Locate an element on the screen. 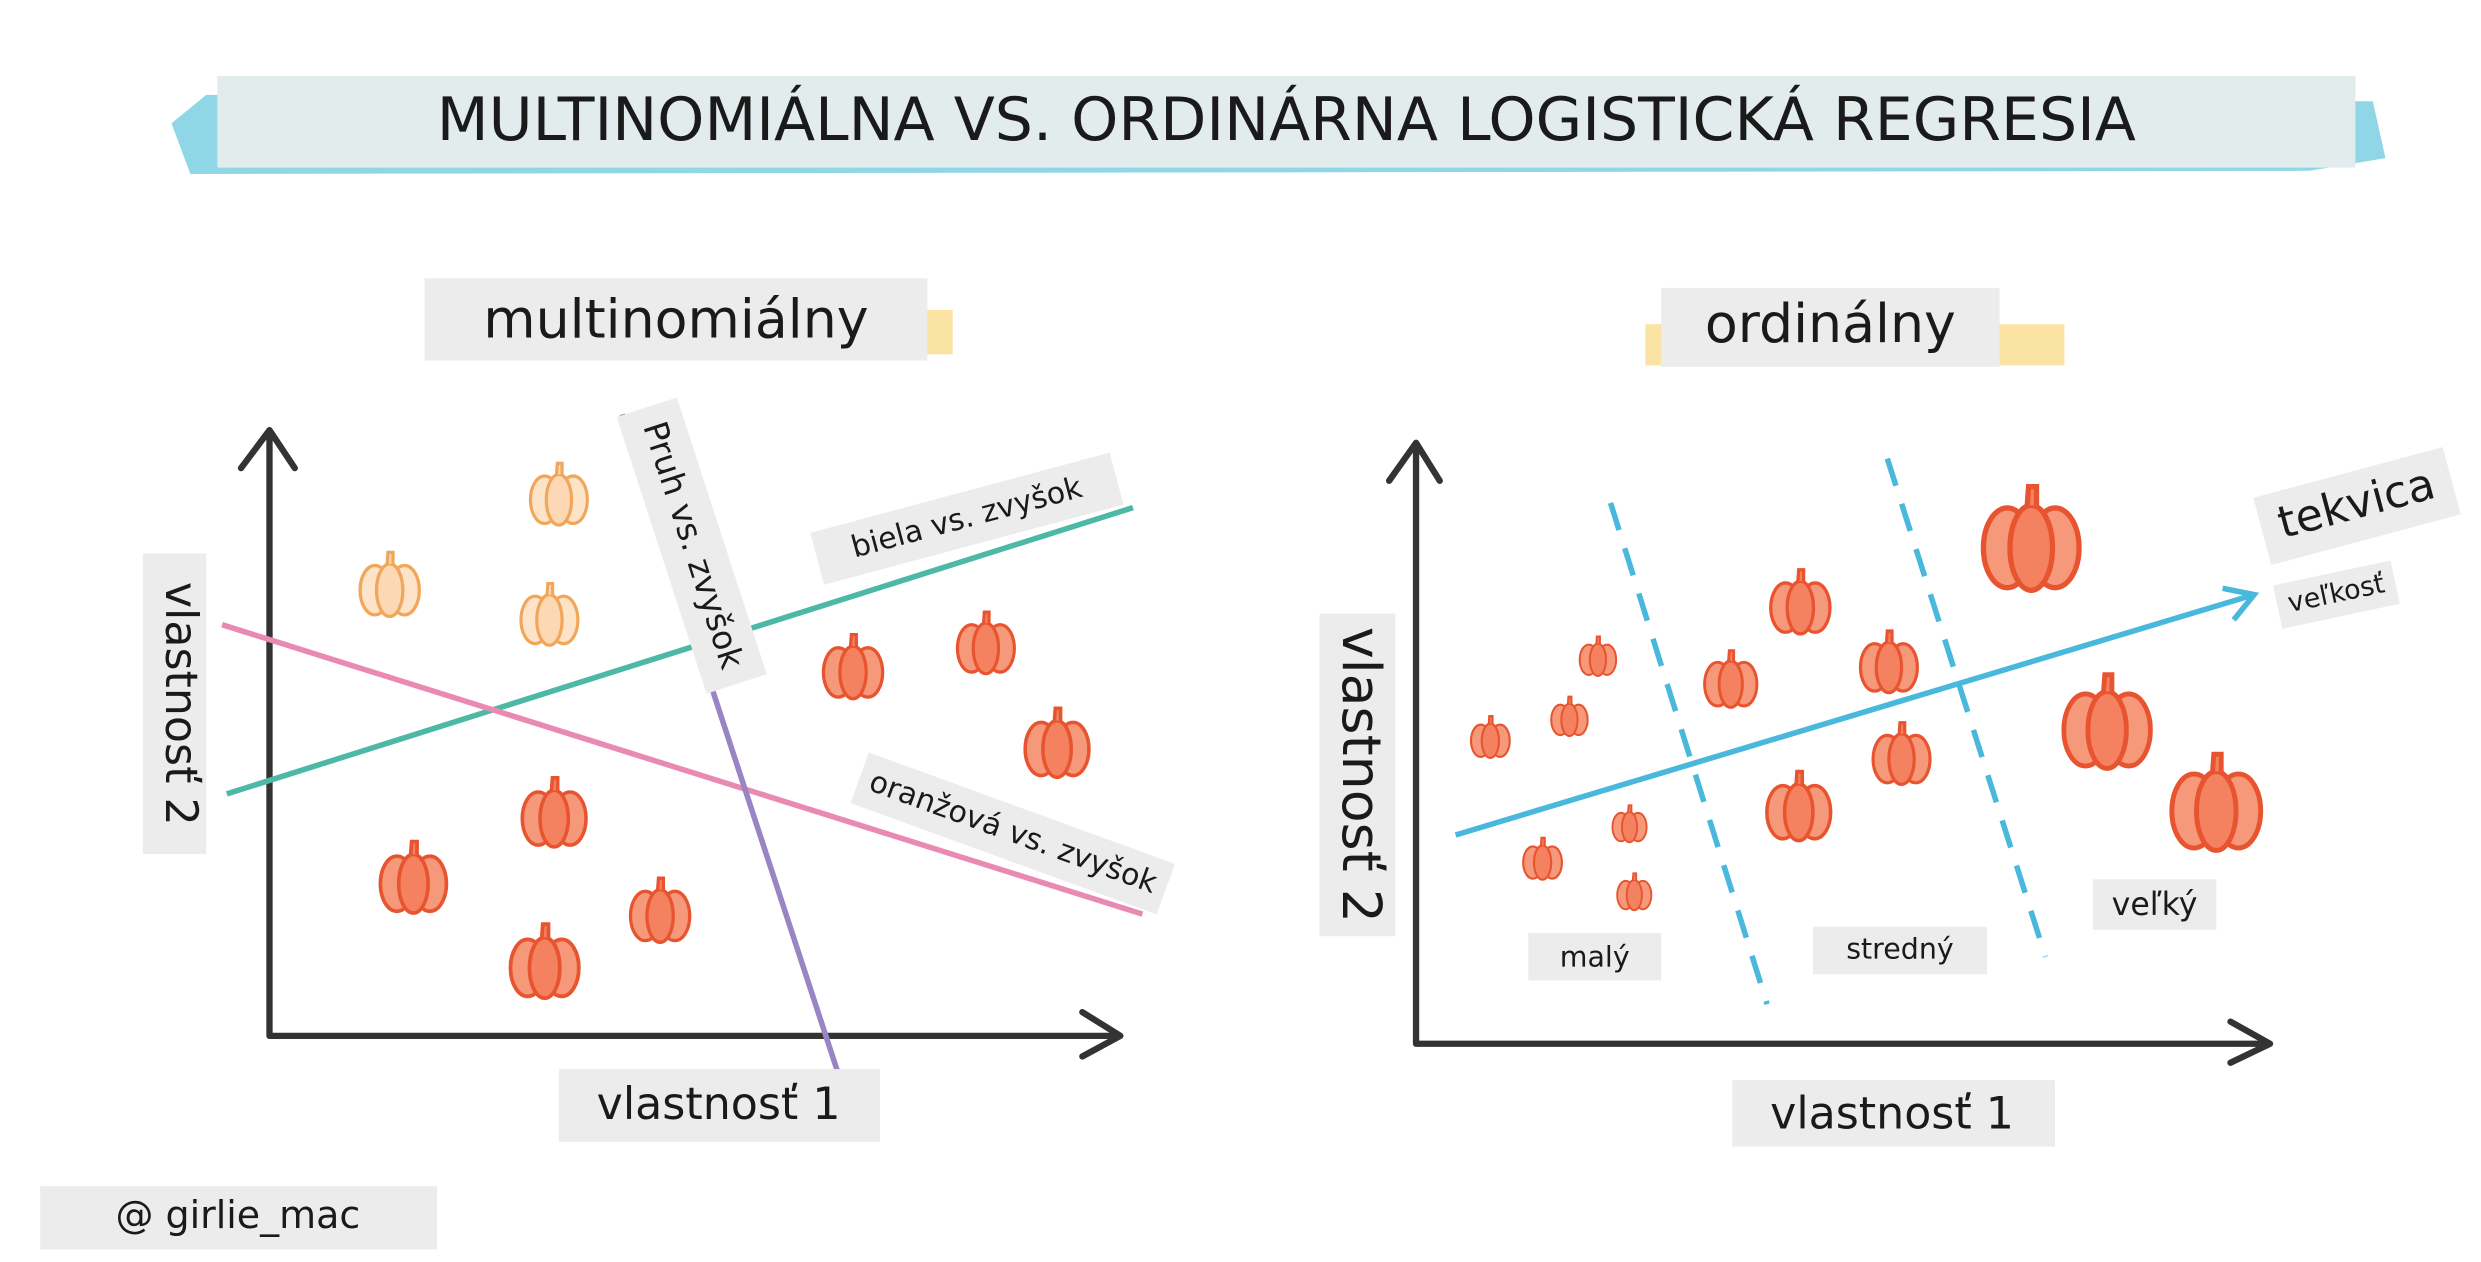 This screenshot has width=2481, height=1262. credit-bg is located at coordinates (239, 1218).